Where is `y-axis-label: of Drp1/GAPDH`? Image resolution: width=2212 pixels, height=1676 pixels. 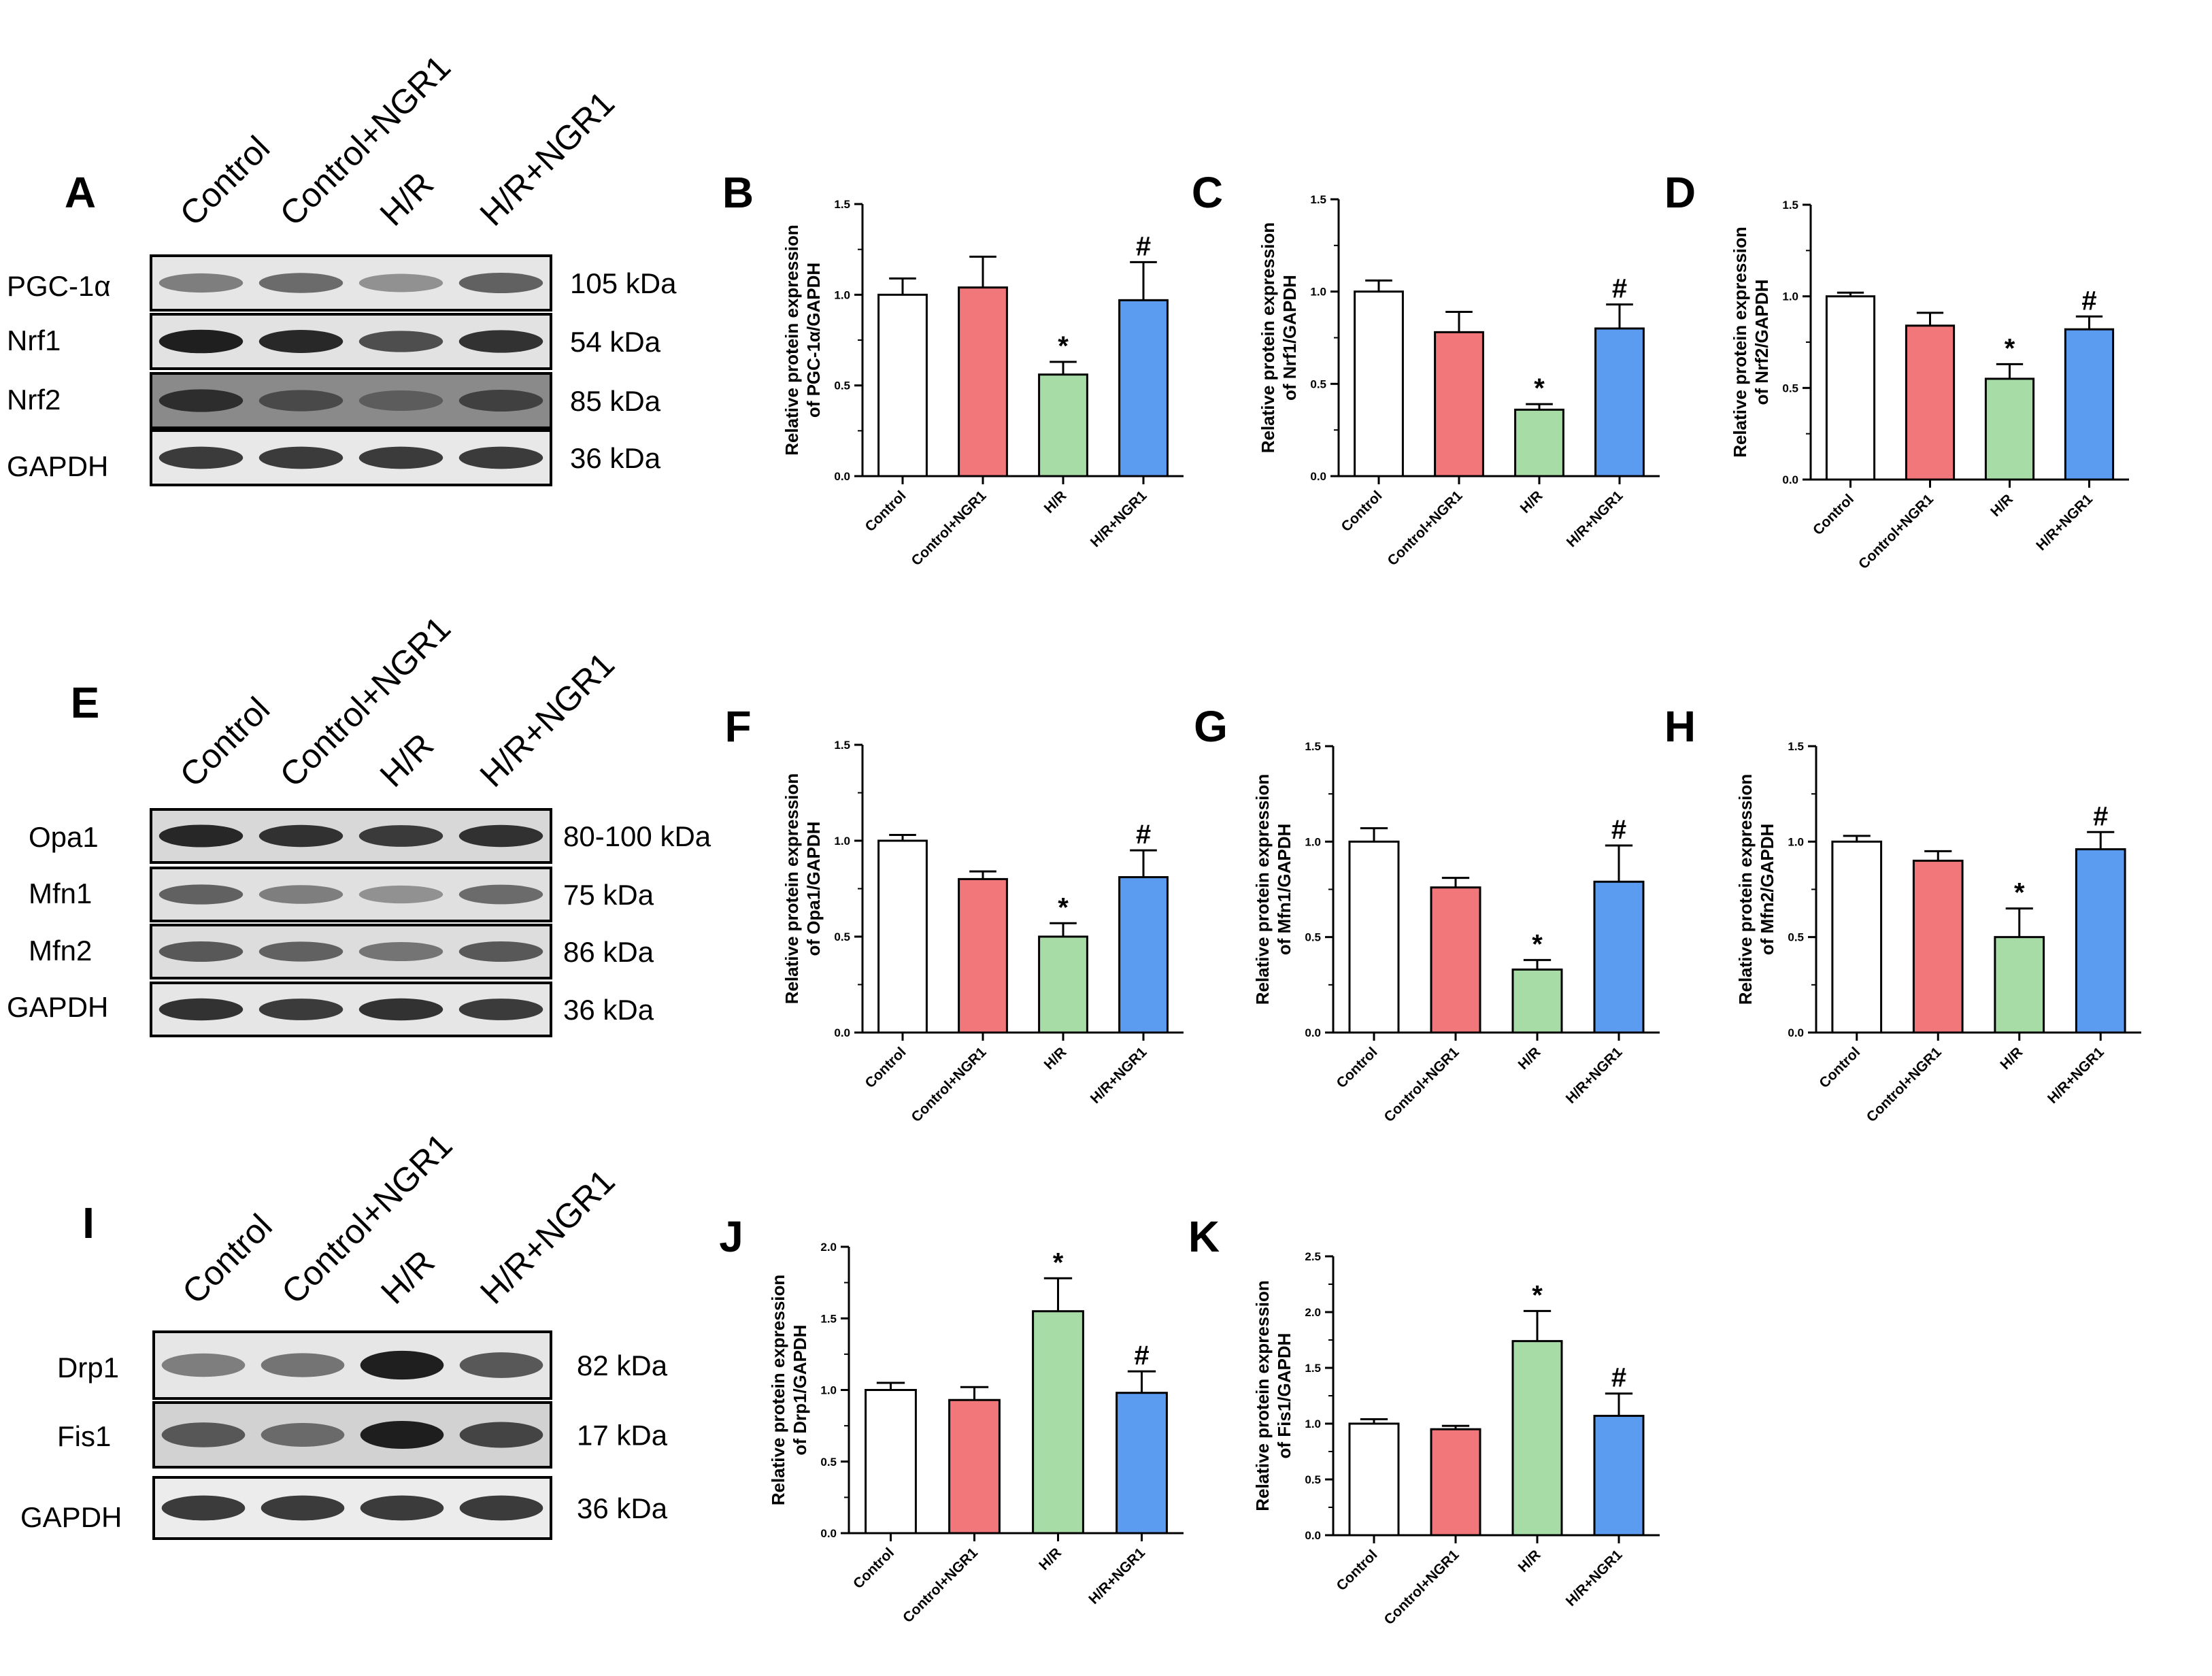
y-axis-label: of Drp1/GAPDH is located at coordinates (800, 1390).